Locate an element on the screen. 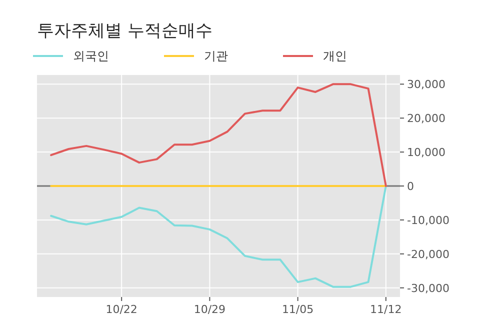 This screenshot has width=500, height=323. x-tick-label: 10/22 is located at coordinates (122, 309).